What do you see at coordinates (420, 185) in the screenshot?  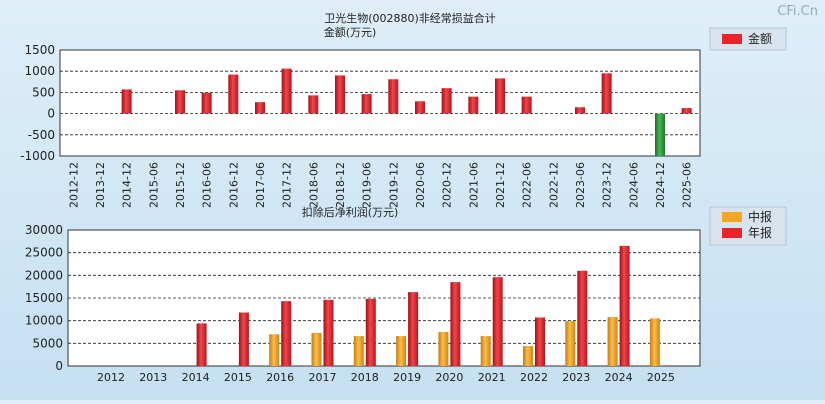 I see `top-x-tick-label: 2020-06` at bounding box center [420, 185].